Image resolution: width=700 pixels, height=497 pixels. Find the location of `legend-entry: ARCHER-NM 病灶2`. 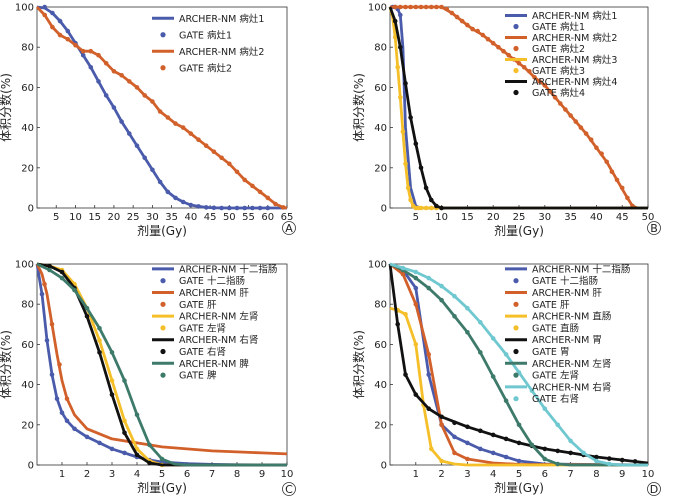

legend-entry: ARCHER-NM 病灶2 is located at coordinates (221, 52).